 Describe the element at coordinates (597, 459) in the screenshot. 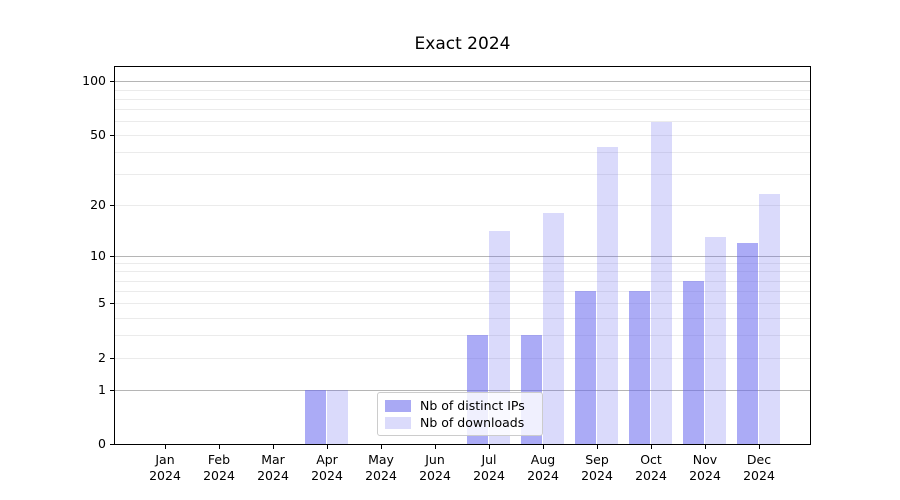

I see `xtick-line: Sep` at that location.